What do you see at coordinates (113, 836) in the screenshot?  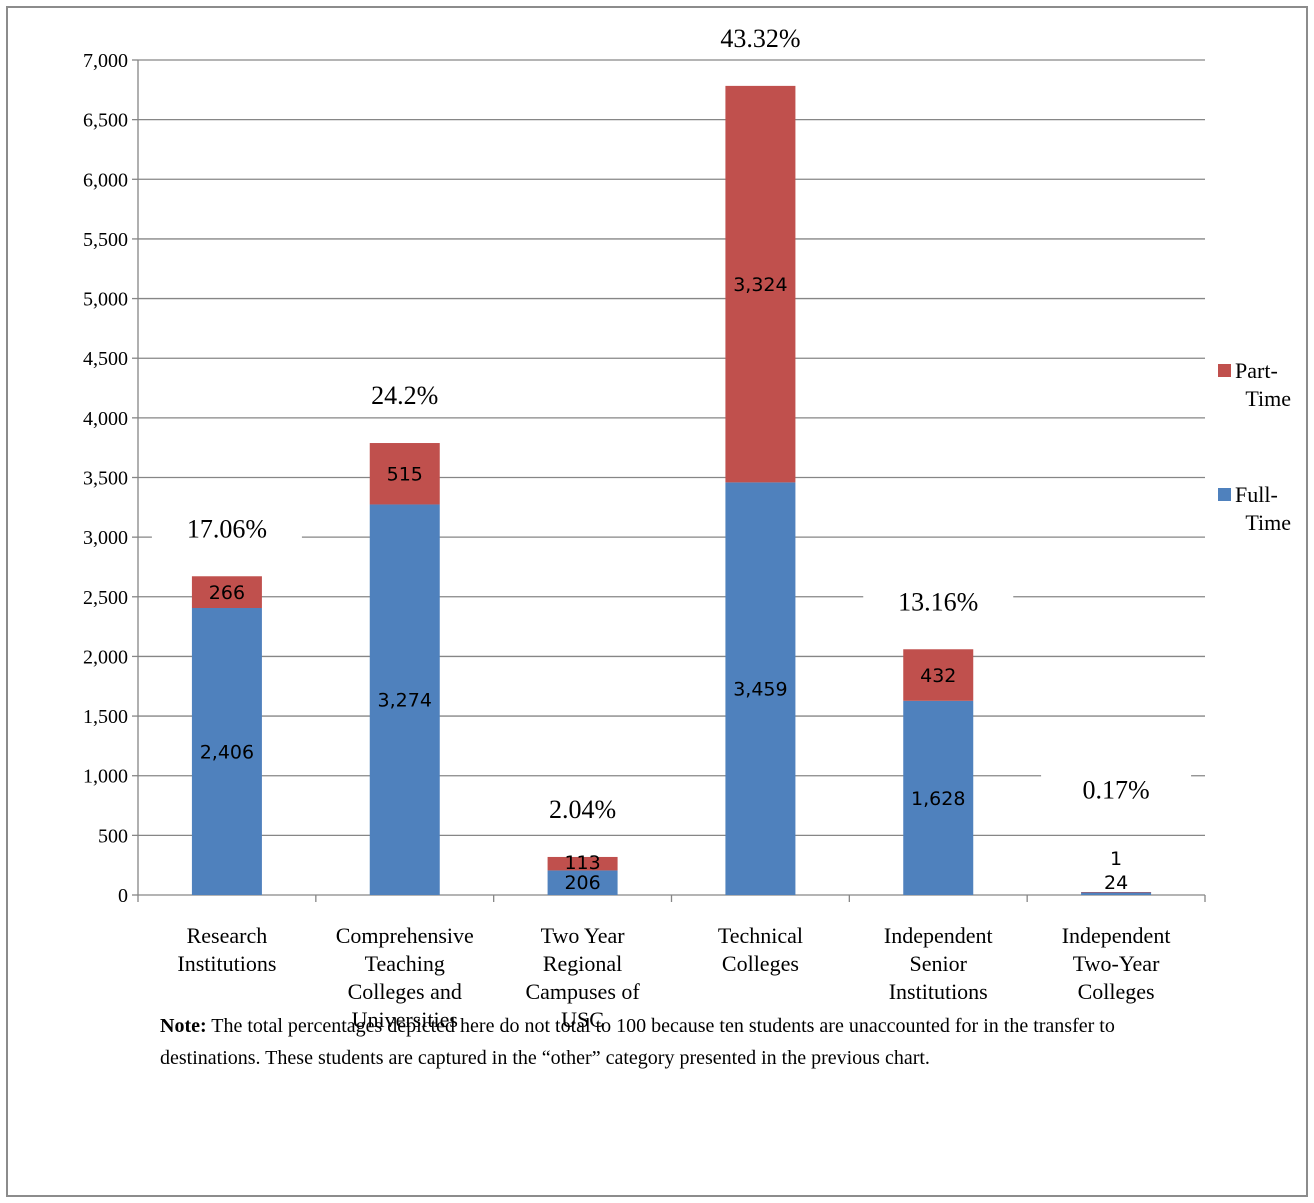 I see `y-tick-label: 500` at bounding box center [113, 836].